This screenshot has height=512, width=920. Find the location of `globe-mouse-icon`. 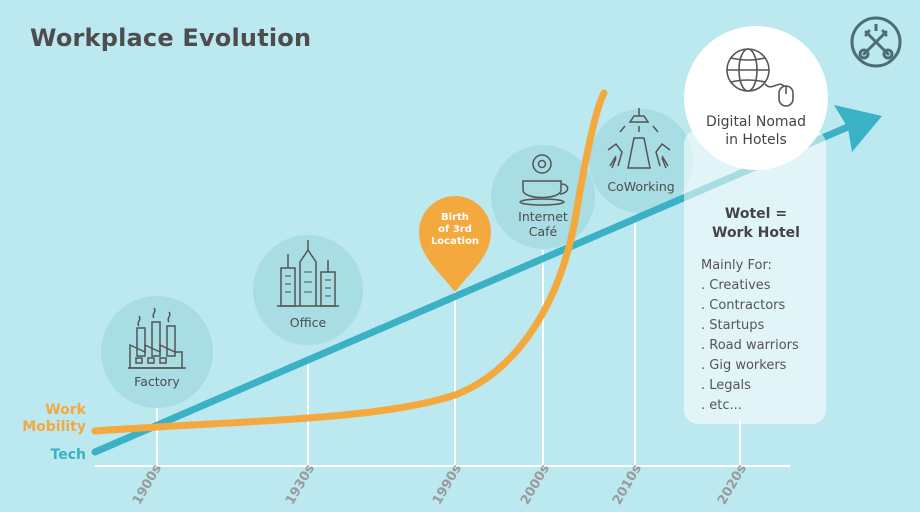

globe-mouse-icon is located at coordinates (760, 77).